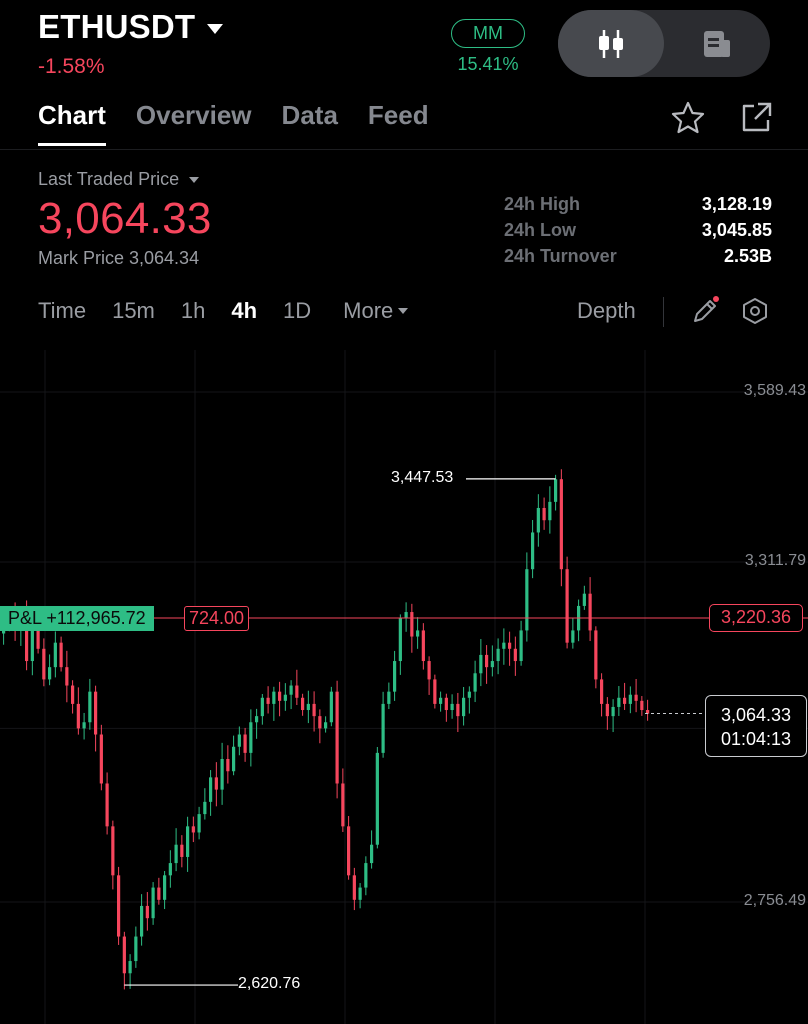 The width and height of the screenshot is (808, 1024). Describe the element at coordinates (755, 311) in the screenshot. I see `settings-hexagon-icon` at that location.